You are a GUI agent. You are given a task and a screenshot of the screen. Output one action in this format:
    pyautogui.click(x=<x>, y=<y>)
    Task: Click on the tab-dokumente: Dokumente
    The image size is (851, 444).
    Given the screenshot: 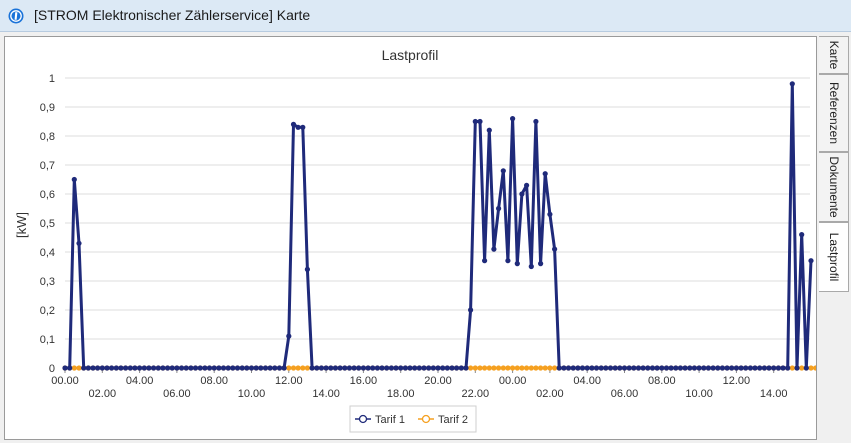 What is the action you would take?
    pyautogui.click(x=834, y=187)
    